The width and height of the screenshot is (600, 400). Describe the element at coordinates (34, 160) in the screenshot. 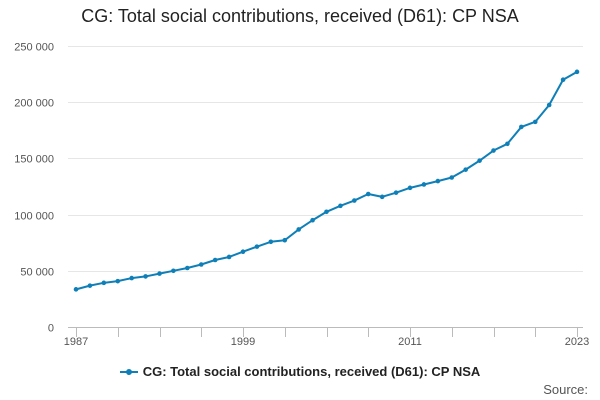

I see `y-tick-label: 150 000` at that location.